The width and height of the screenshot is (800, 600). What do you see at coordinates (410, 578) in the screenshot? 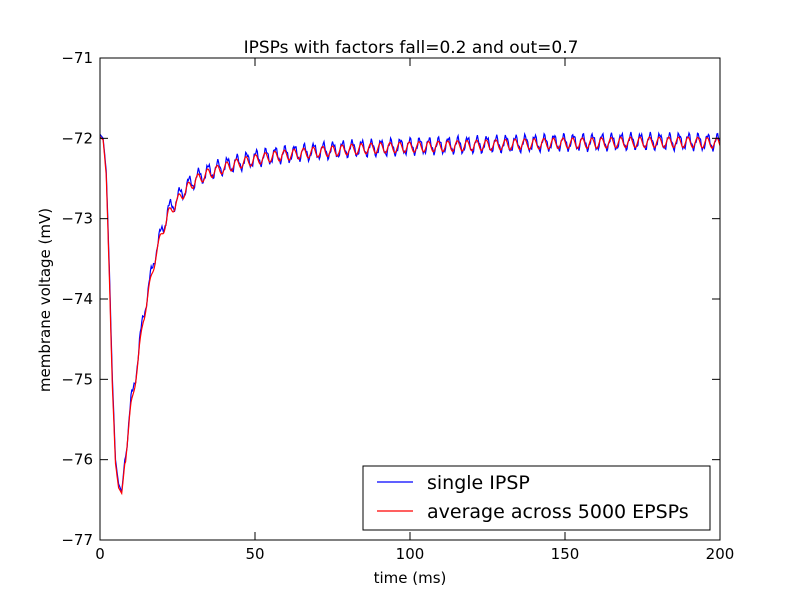
I see `x-axis-label: time (ms)` at bounding box center [410, 578].